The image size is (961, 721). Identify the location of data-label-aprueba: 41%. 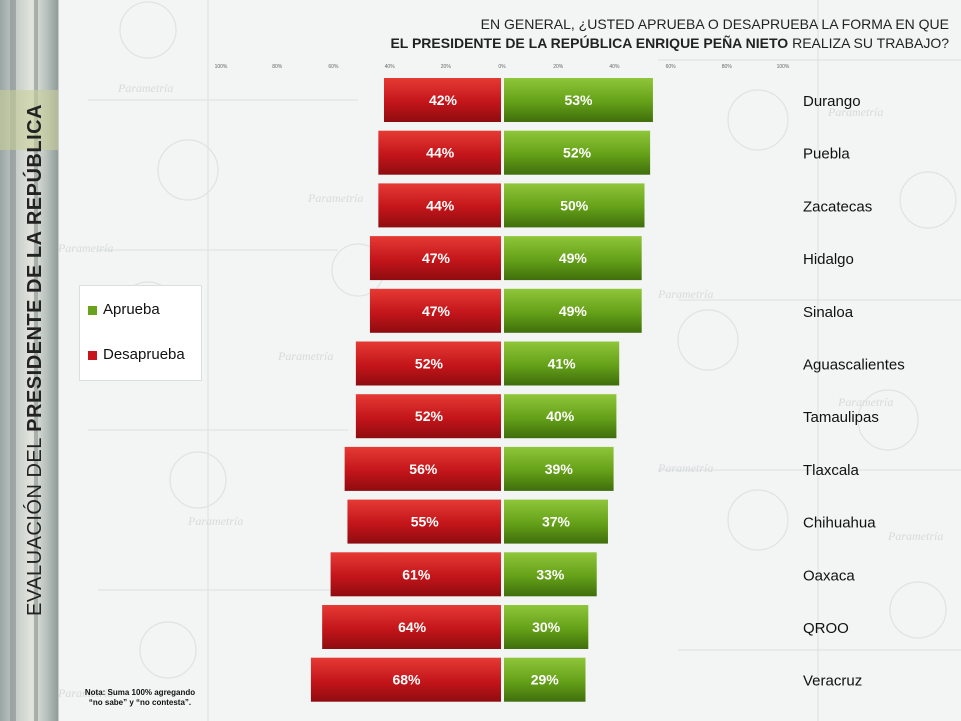
(562, 364).